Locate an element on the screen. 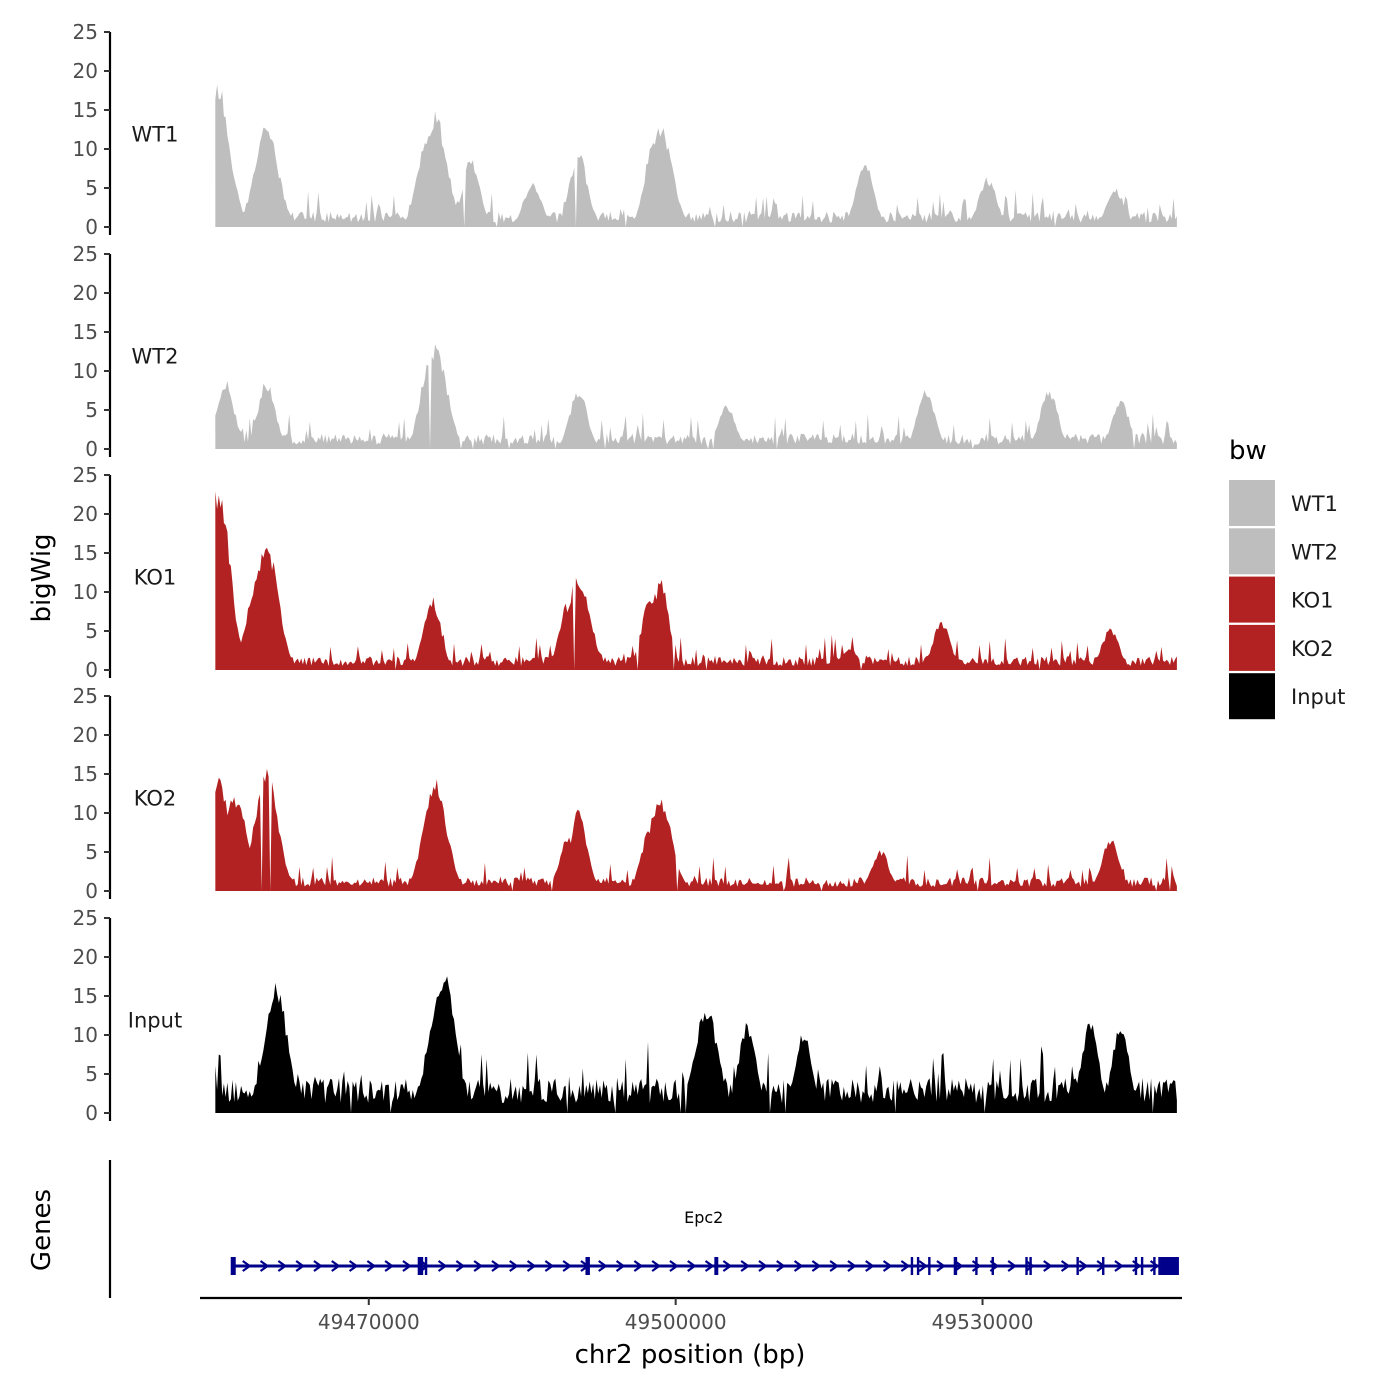 This screenshot has width=1400, height=1400. track-label: KO2 is located at coordinates (155, 798).